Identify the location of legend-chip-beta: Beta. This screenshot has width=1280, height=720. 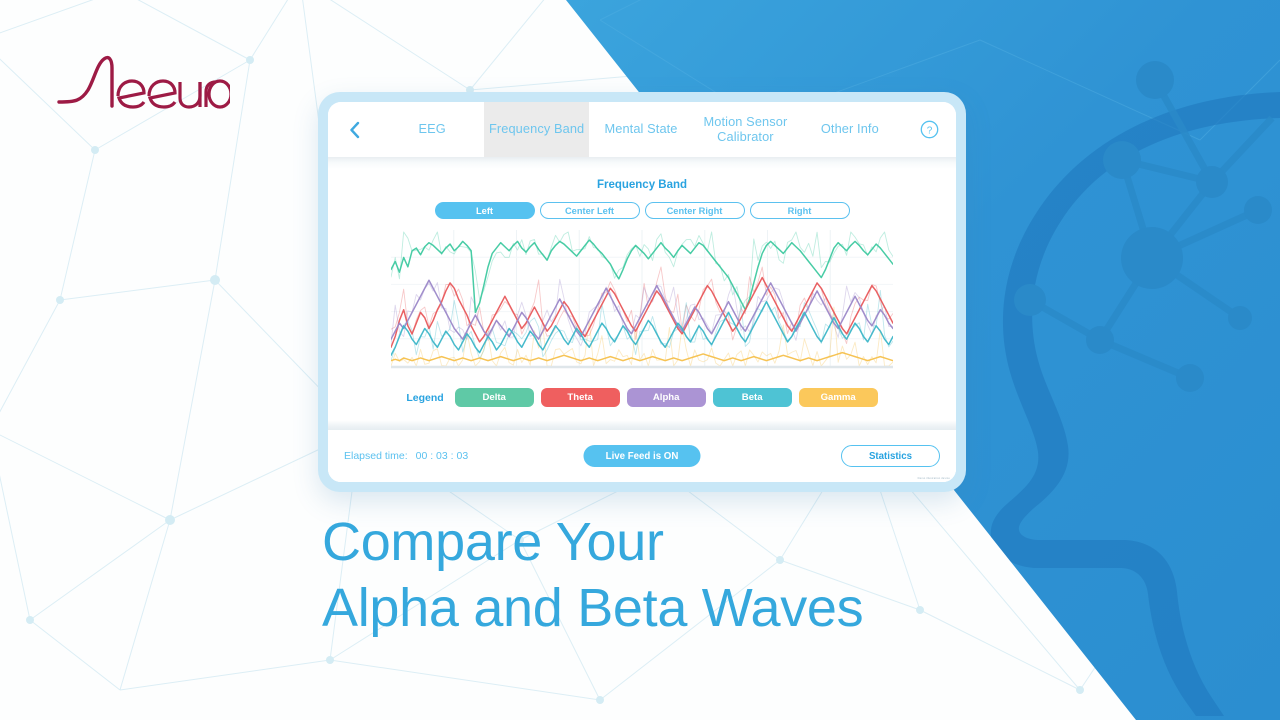
(752, 397).